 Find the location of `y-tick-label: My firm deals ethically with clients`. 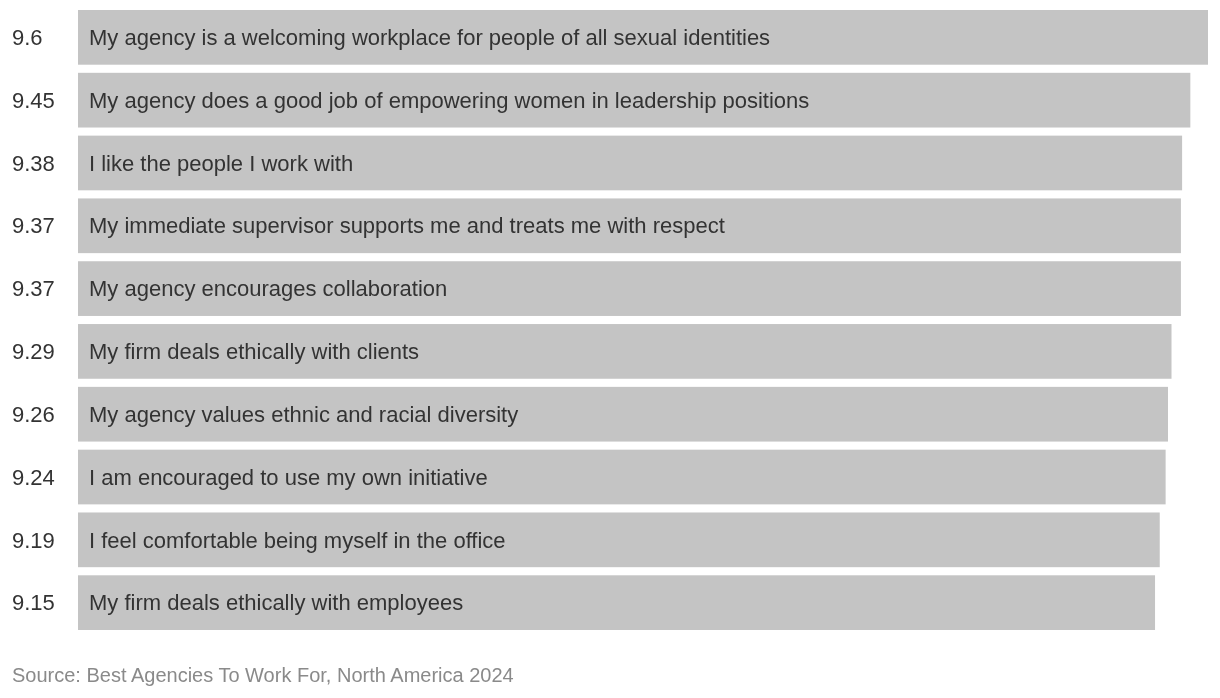

y-tick-label: My firm deals ethically with clients is located at coordinates (254, 352).